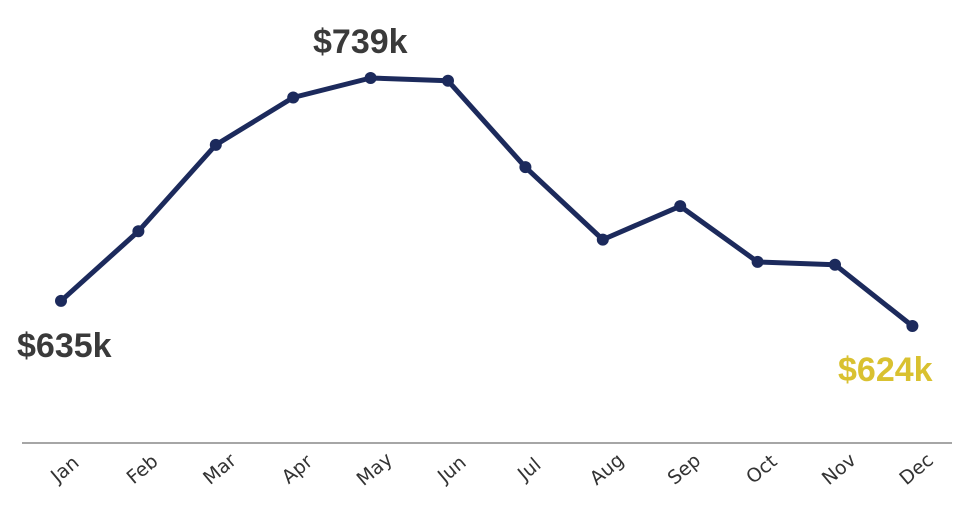 This screenshot has width=970, height=514. What do you see at coordinates (685, 469) in the screenshot?
I see `x-tick-label-sep: Sep` at bounding box center [685, 469].